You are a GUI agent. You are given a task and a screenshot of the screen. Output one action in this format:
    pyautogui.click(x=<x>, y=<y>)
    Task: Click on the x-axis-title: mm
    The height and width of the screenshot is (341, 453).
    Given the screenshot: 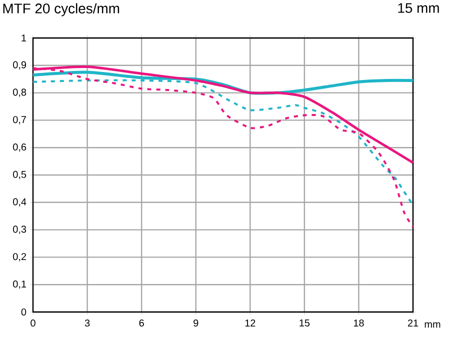 What is the action you would take?
    pyautogui.click(x=432, y=325)
    